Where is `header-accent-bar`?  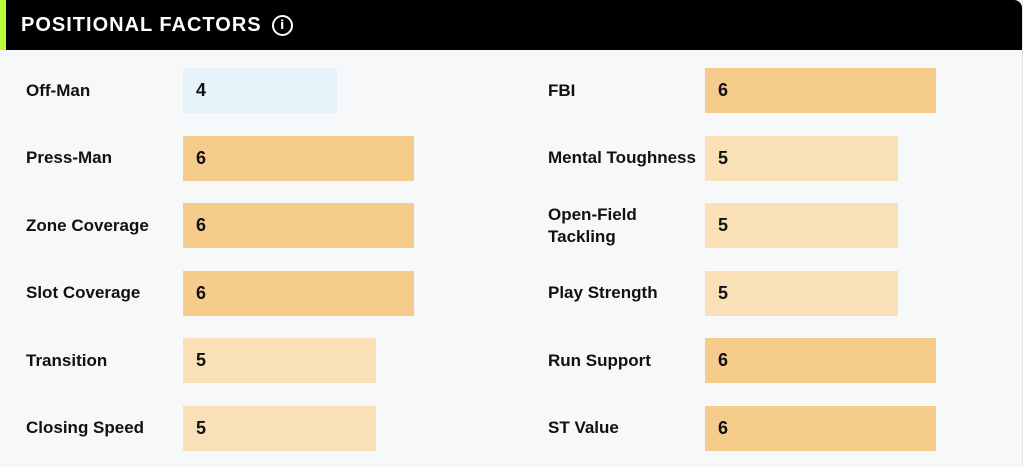 header-accent-bar is located at coordinates (3, 25).